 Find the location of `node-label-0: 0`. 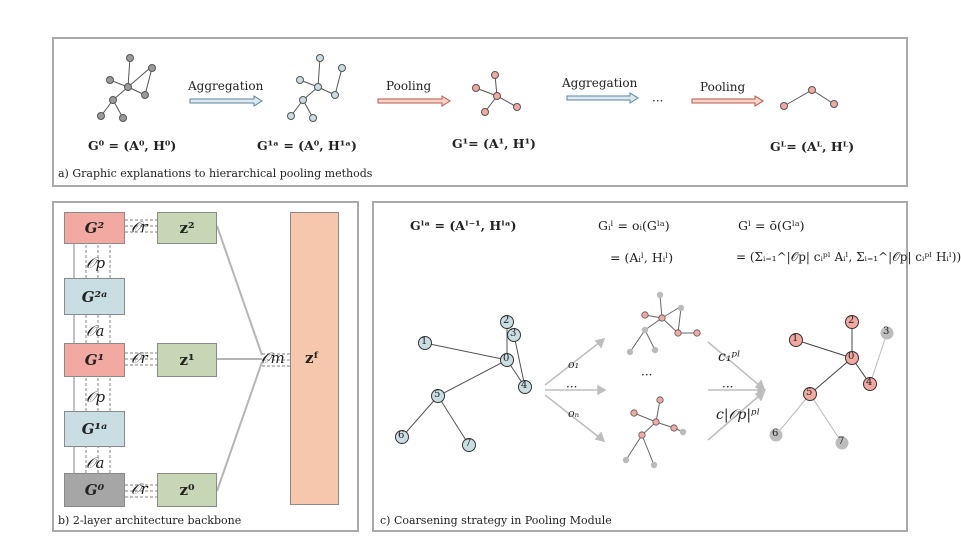

node-label-0: 0 is located at coordinates (506, 358).